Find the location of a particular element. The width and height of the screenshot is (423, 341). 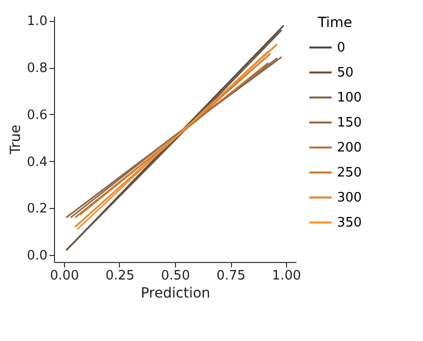

x-tick-label: 0.50 is located at coordinates (175, 276).